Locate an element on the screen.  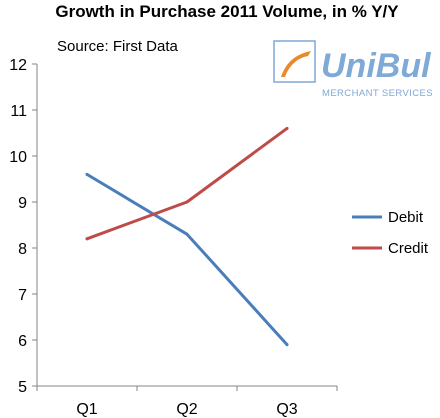
y-tick-label: 5 is located at coordinates (22, 387).